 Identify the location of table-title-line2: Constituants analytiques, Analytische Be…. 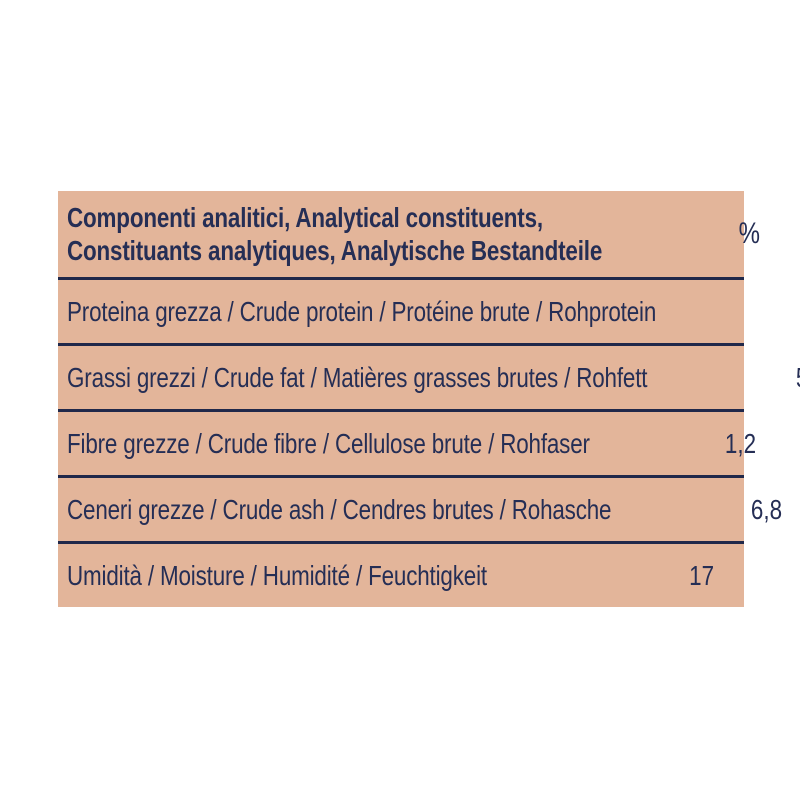
(335, 250).